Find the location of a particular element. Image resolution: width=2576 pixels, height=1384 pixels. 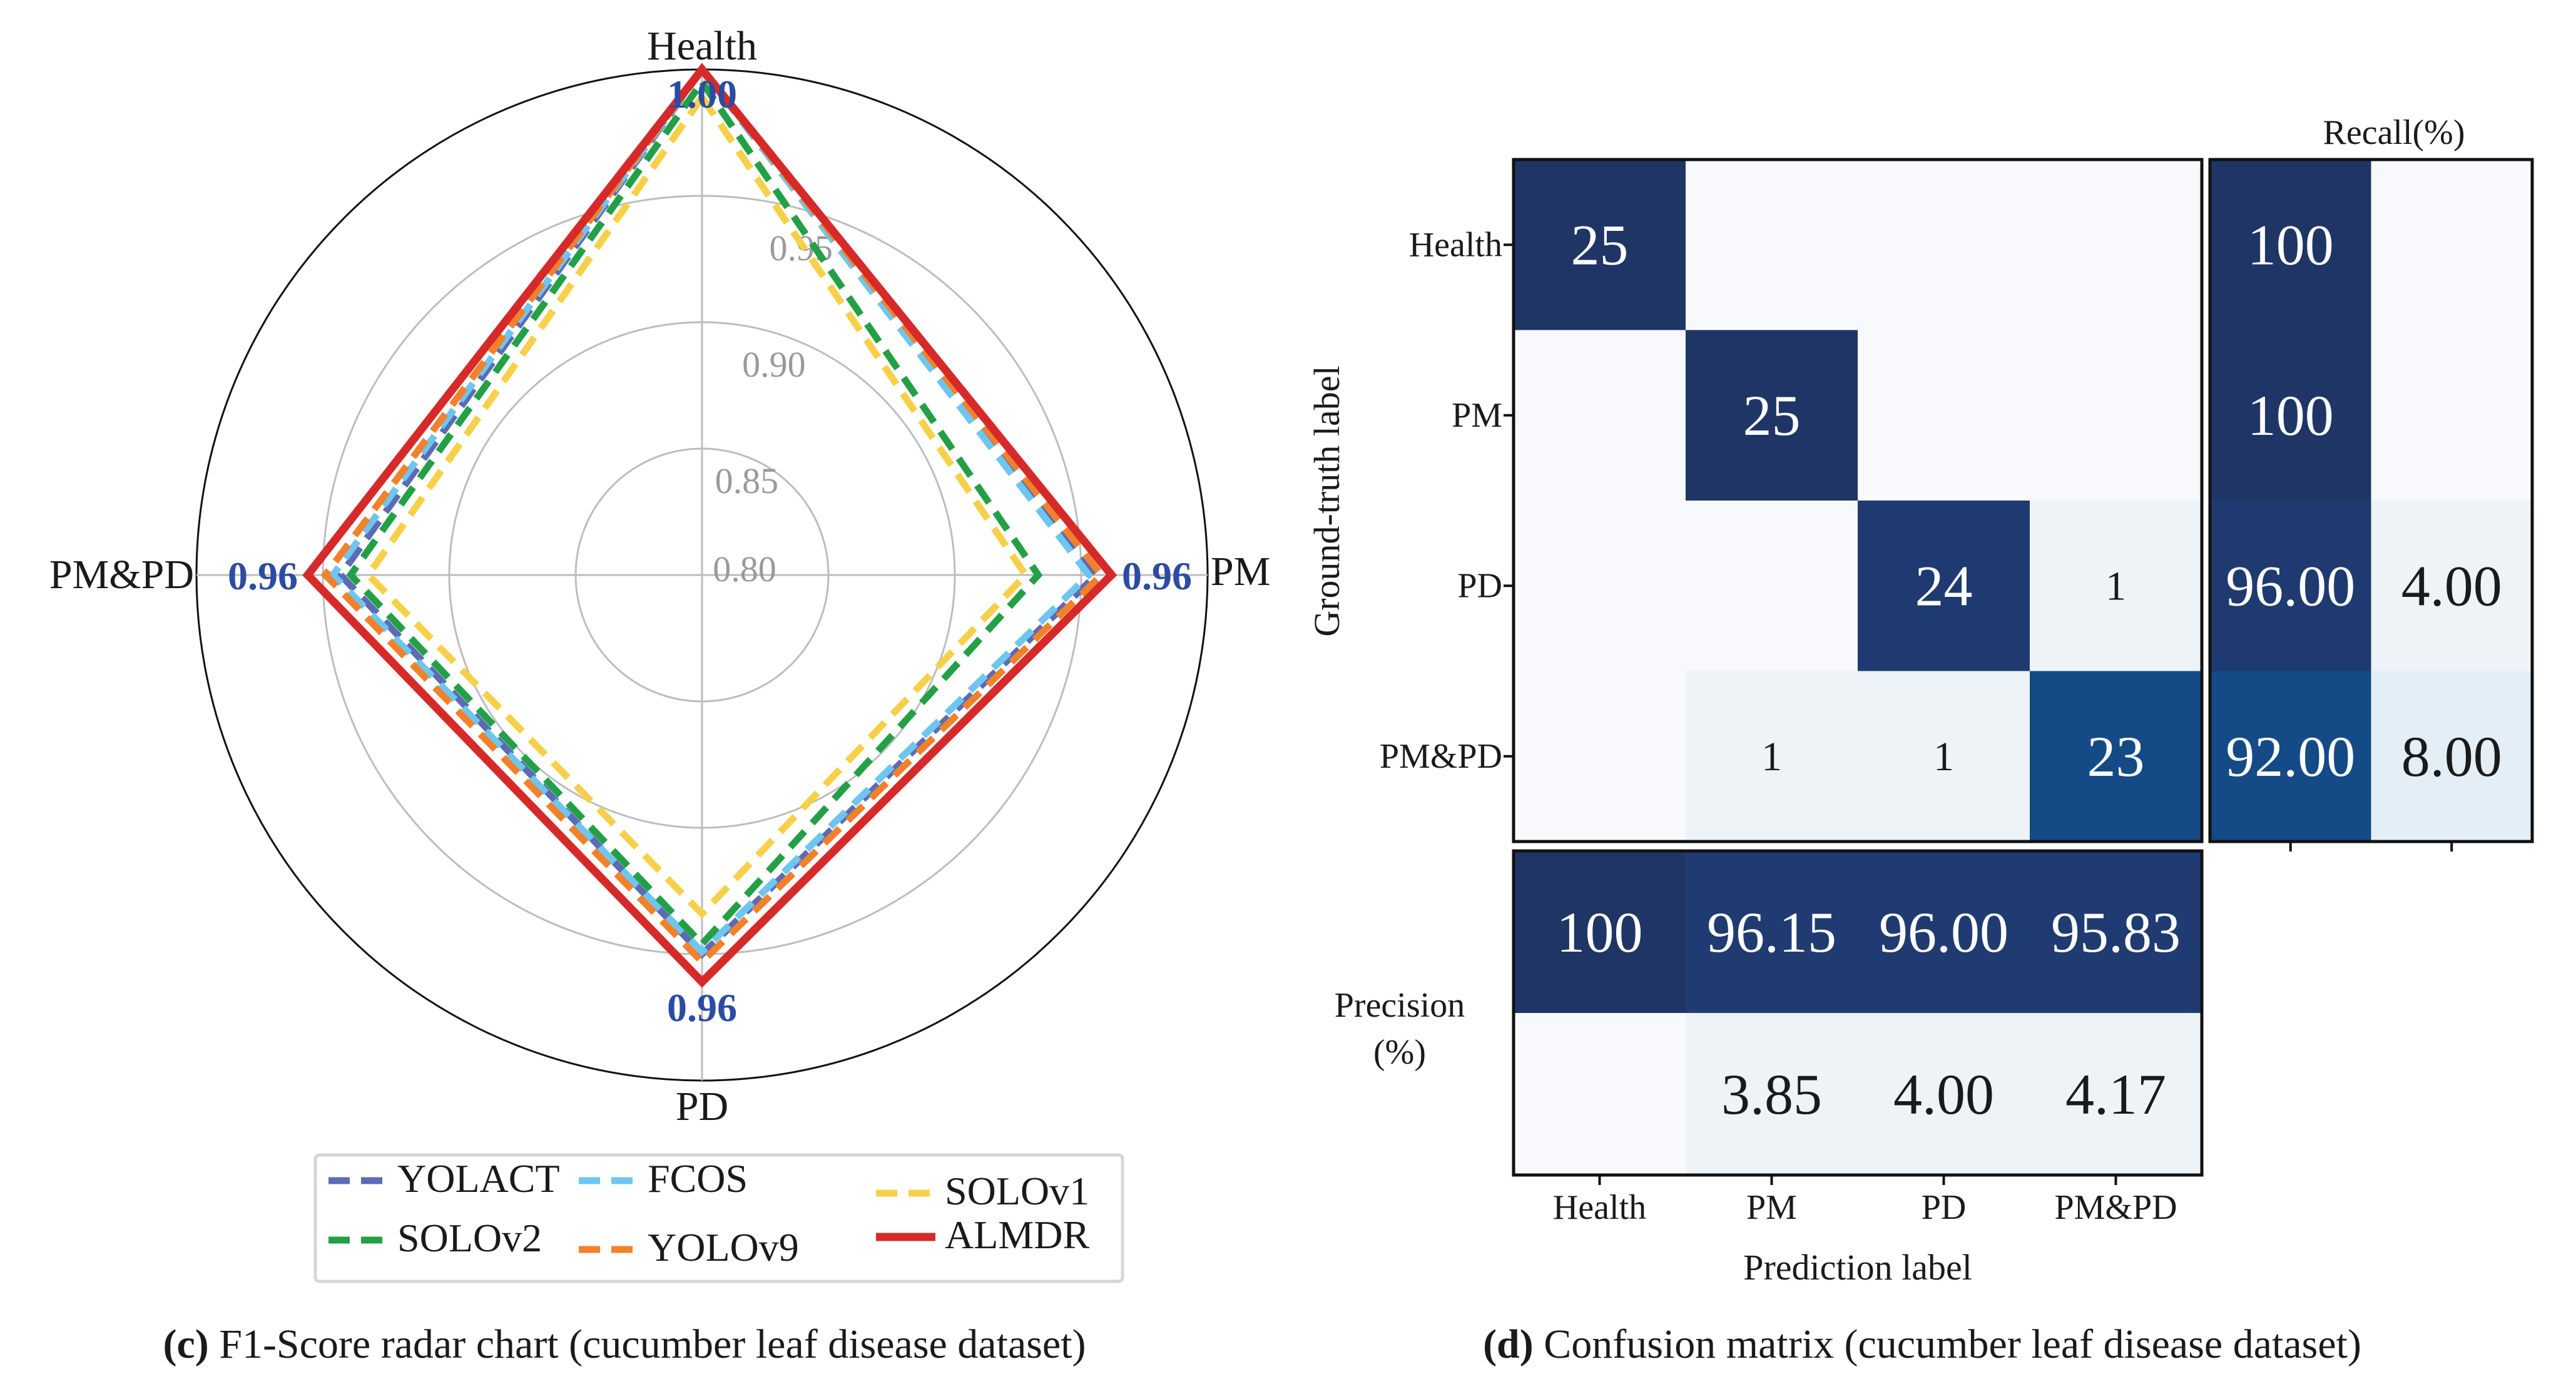

precision-value: 4.00 is located at coordinates (1944, 1094).